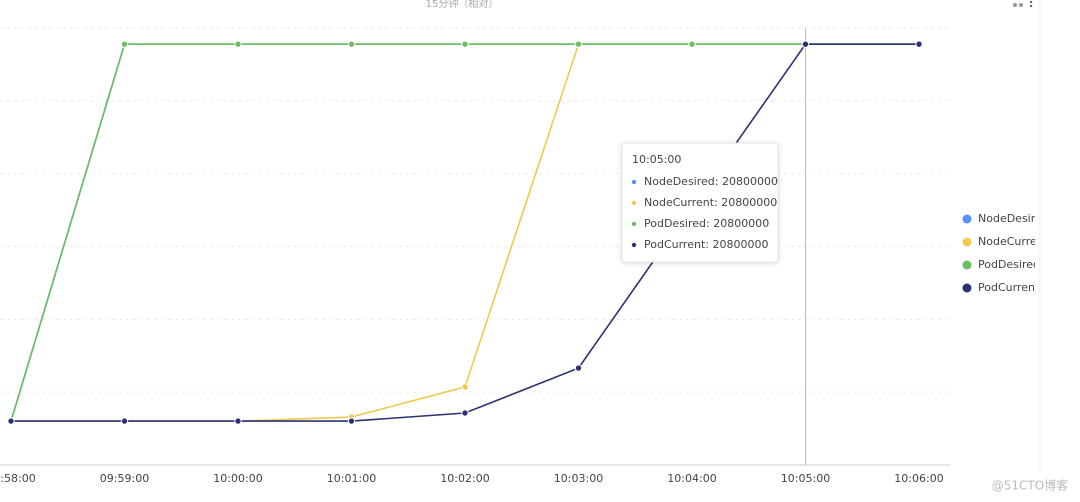  I want to click on legend-label: NodeCurrent, so click(1013, 241).